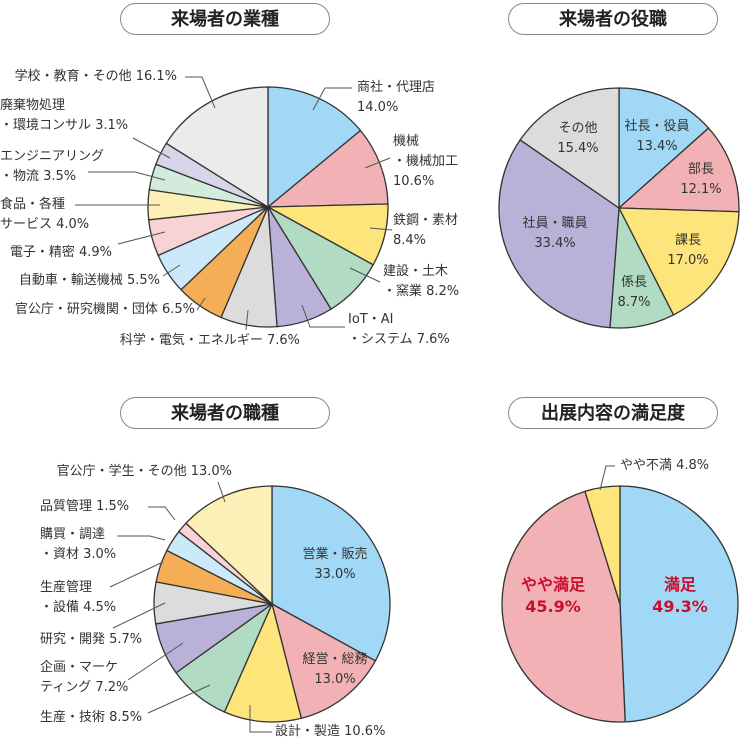 The width and height of the screenshot is (740, 740). I want to click on slice-label-line: 自動車・輸送機械 5.5%, so click(89, 280).